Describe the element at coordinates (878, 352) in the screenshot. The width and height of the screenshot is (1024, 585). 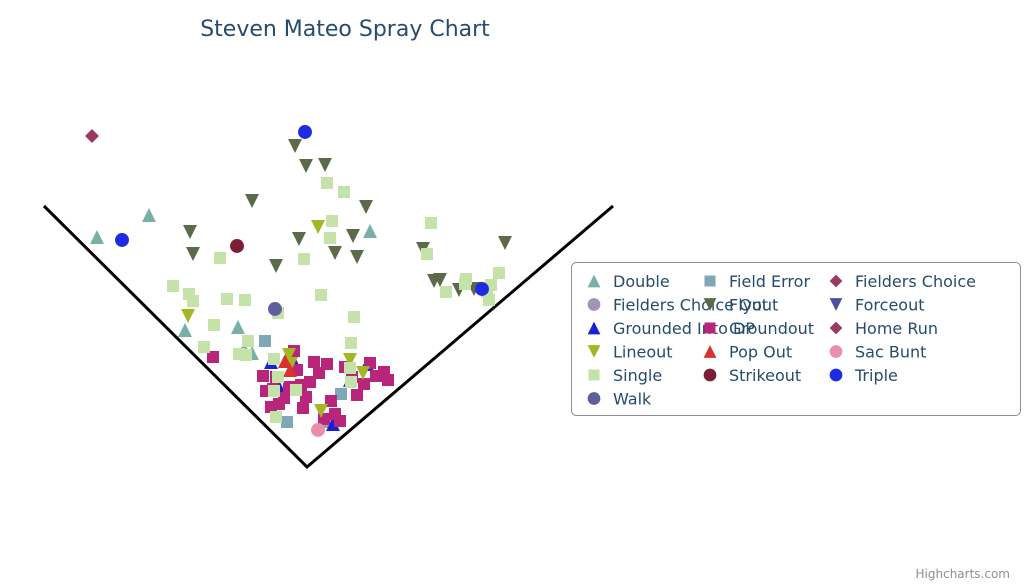
I see `legend-item-sac-bunt: Sac Bunt` at that location.